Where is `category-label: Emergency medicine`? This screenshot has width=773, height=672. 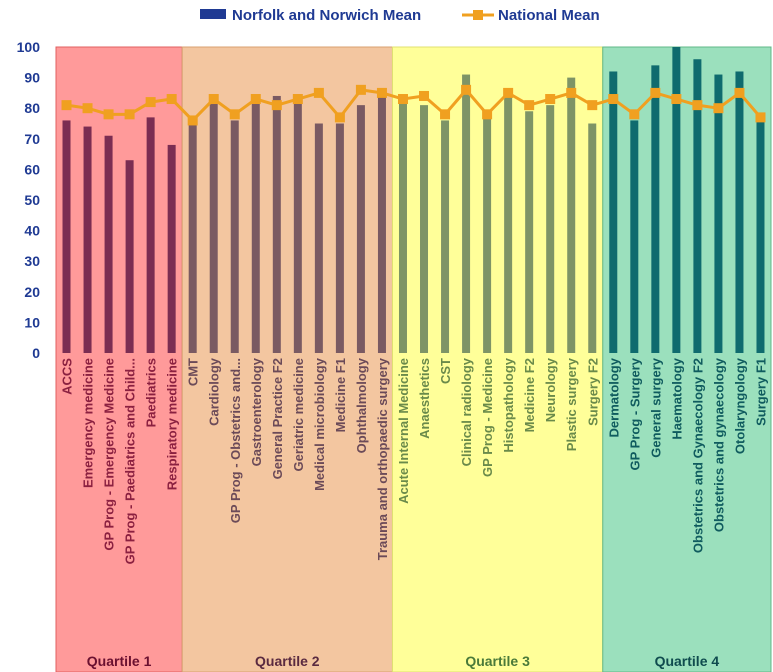 category-label: Emergency medicine is located at coordinates (88, 423).